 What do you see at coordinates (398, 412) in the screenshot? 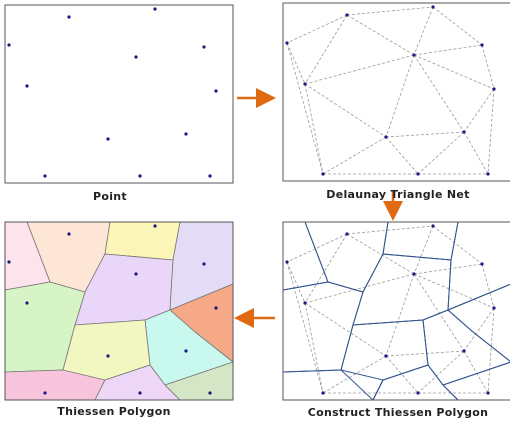
I see `panel-label: Construct Thiessen Polygon` at bounding box center [398, 412].